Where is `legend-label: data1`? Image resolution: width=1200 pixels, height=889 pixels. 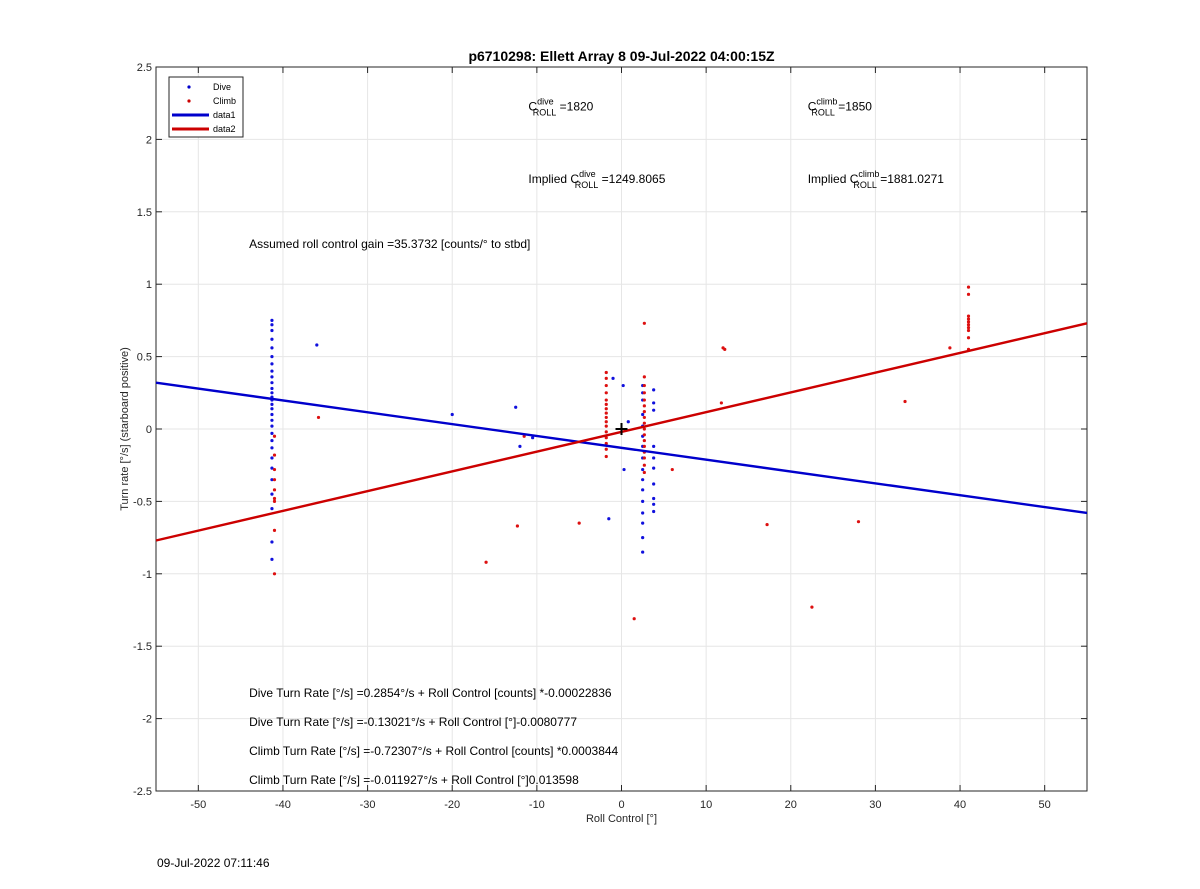 legend-label: data1 is located at coordinates (224, 115).